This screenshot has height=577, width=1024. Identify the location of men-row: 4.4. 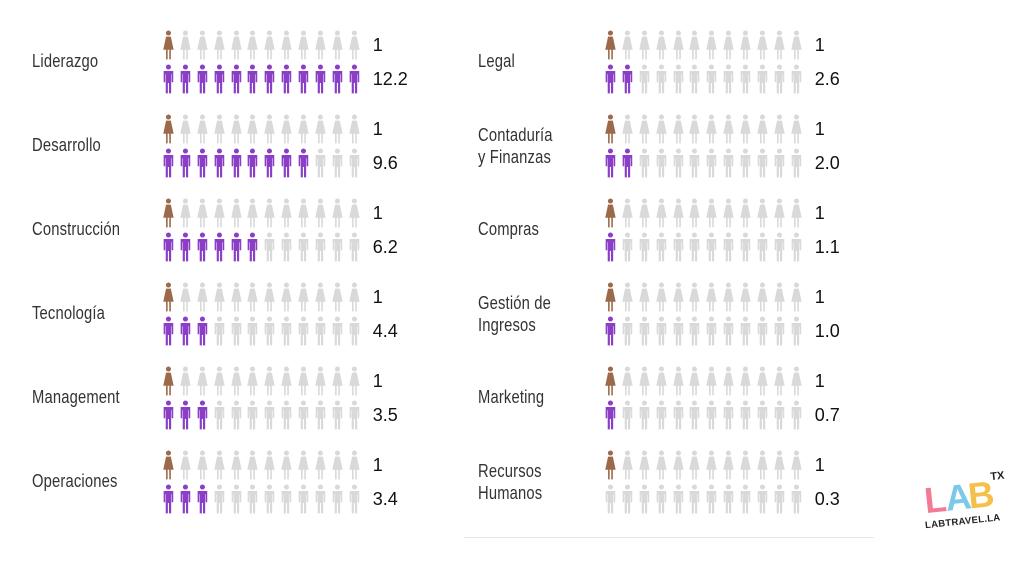
(279, 331).